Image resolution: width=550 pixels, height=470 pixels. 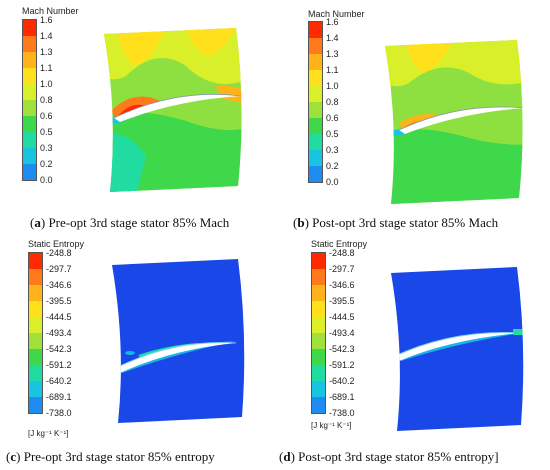 I want to click on caption: (a) Pre-opt 3rd stage stator 85% Mach, so click(x=130, y=222).